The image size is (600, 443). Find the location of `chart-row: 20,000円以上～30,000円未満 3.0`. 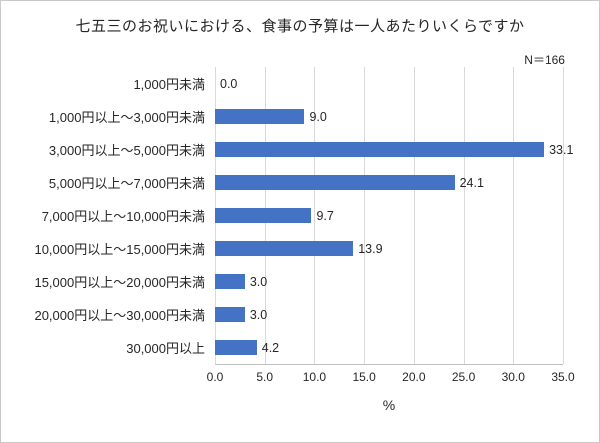

chart-row: 20,000円以上～30,000円未満 3.0 is located at coordinates (287, 314).